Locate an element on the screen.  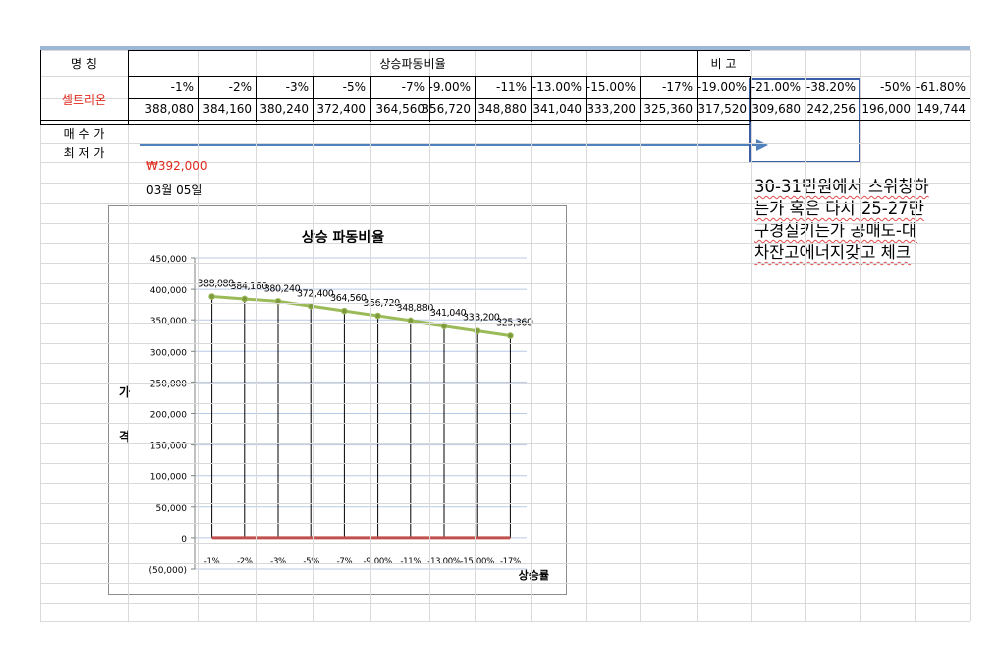
y-tick-label: 250,000 is located at coordinates (168, 384).